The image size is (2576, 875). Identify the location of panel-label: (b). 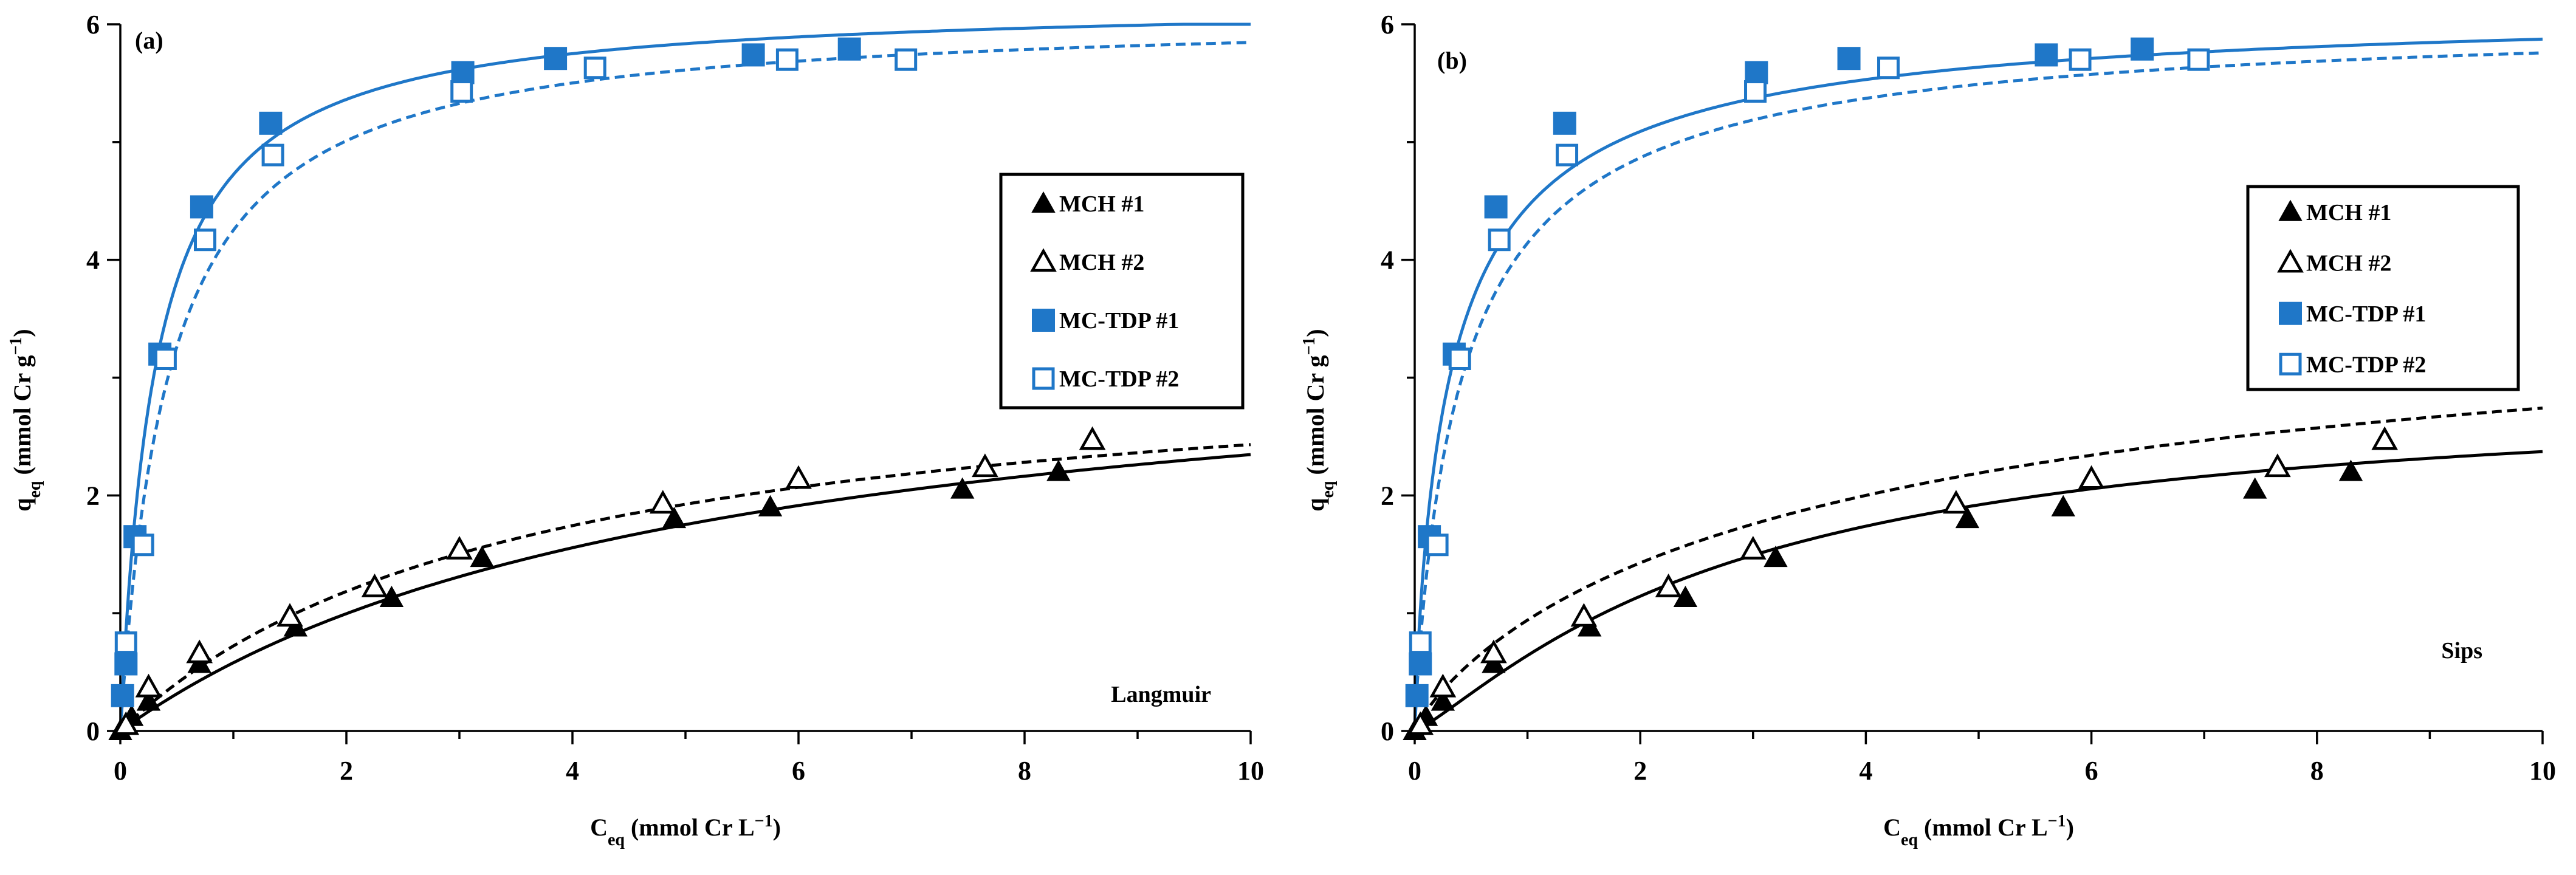
(1452, 60).